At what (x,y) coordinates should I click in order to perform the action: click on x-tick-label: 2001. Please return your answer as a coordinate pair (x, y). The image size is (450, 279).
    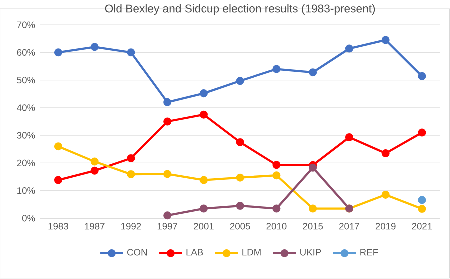
    Looking at the image, I should click on (204, 226).